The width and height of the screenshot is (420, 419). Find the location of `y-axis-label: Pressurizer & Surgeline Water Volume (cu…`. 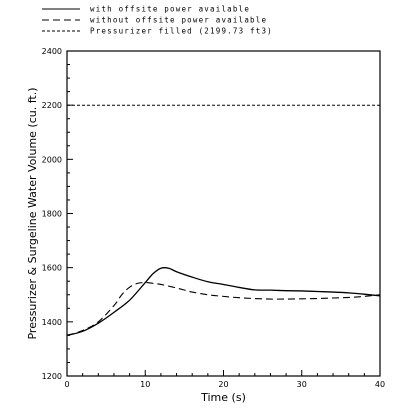

y-axis-label: Pressurizer & Surgeline Water Volume (cu… is located at coordinates (32, 213).